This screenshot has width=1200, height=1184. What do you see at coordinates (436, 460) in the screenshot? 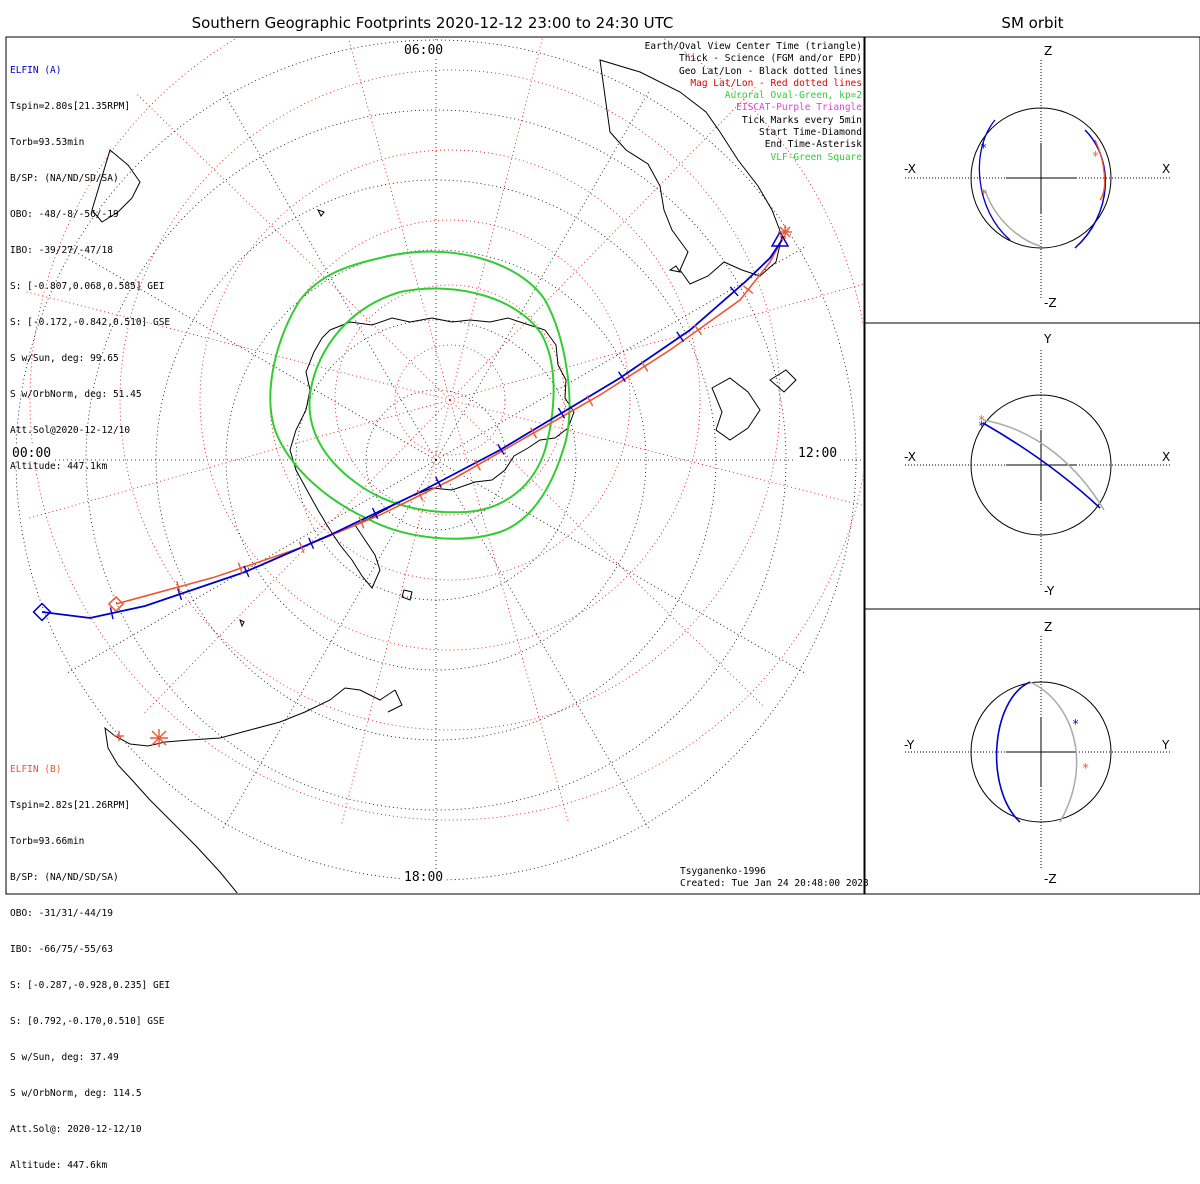
I see `geo-lat-circle` at bounding box center [436, 460].